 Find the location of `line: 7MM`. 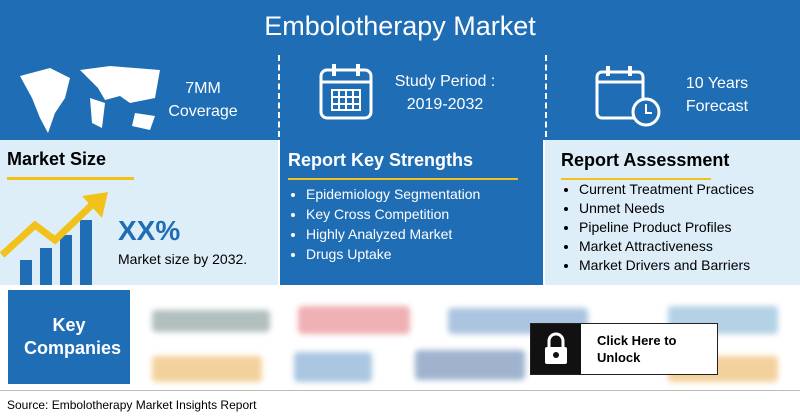

line: 7MM is located at coordinates (203, 88).